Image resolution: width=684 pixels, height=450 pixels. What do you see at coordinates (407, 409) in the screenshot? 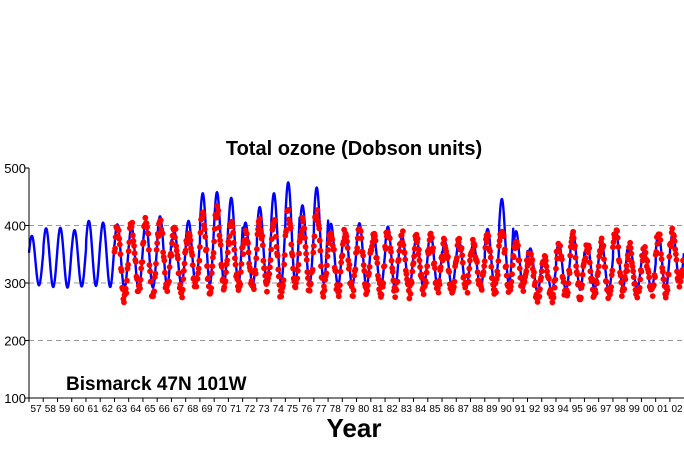
I see `x-tick-label: 83` at bounding box center [407, 409].